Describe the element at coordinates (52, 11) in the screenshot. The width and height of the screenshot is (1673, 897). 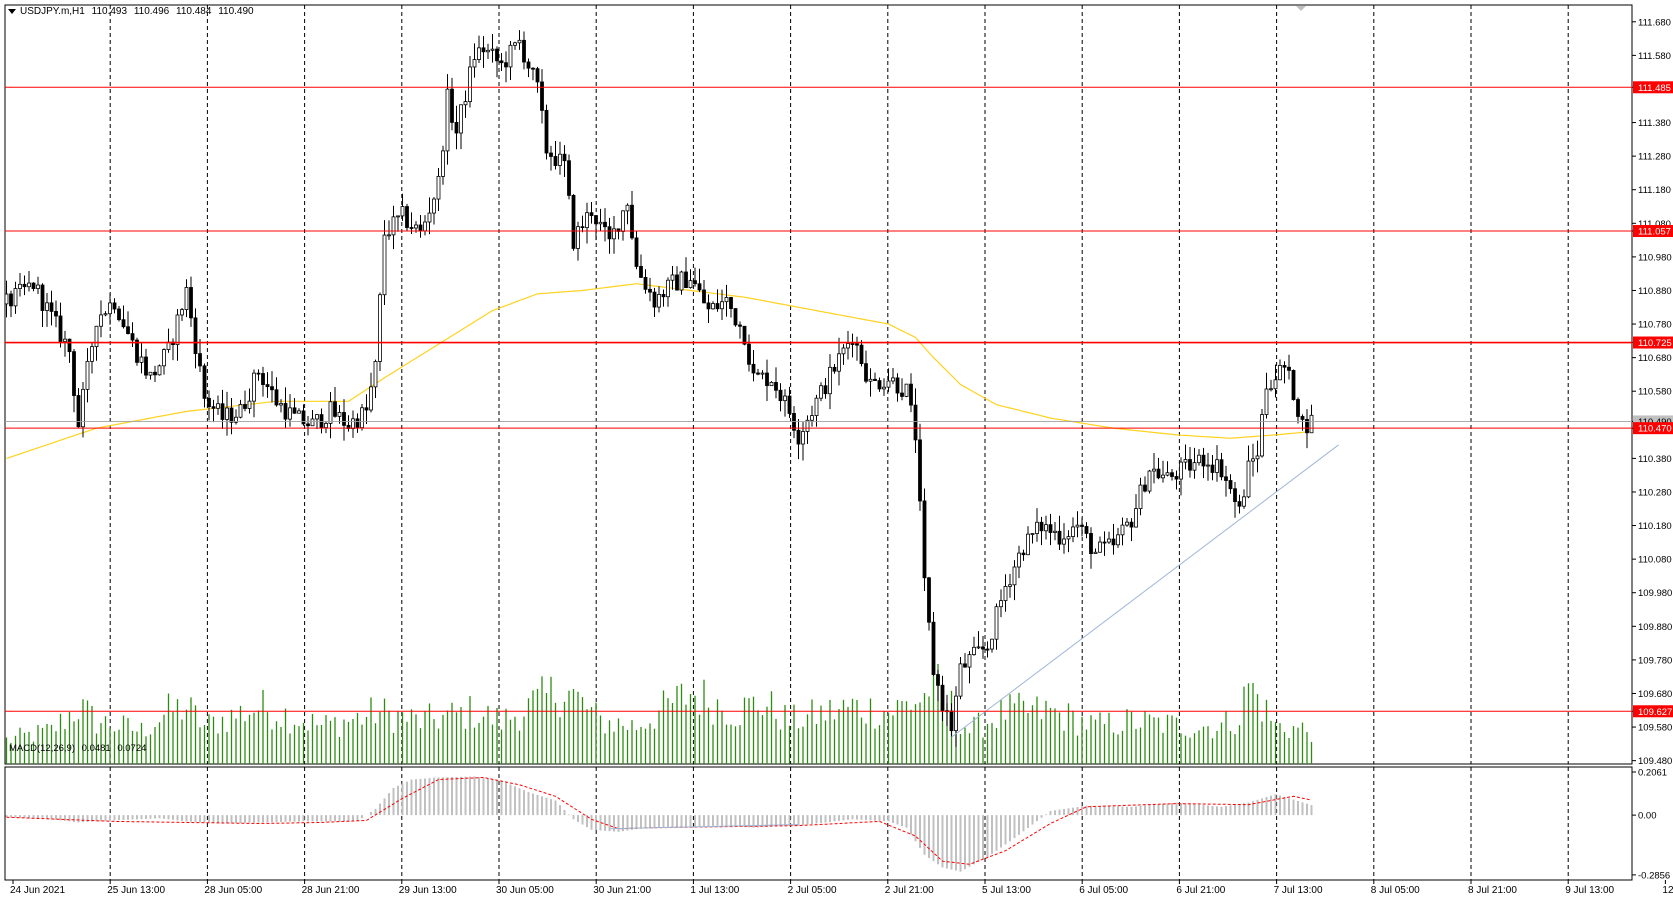
I see `symbol-label: USDJPY.m,H1` at that location.